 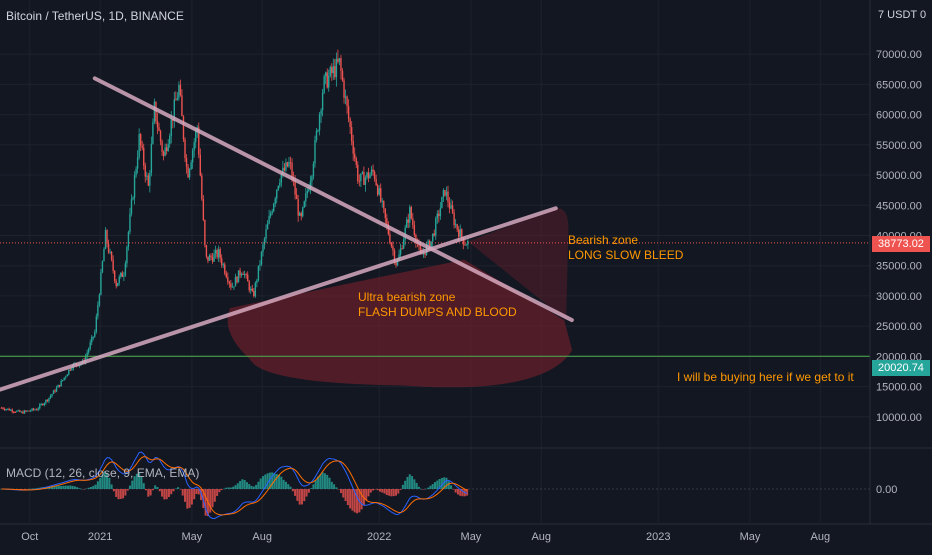 I want to click on y-tick-label: 25000.00, so click(x=899, y=327).